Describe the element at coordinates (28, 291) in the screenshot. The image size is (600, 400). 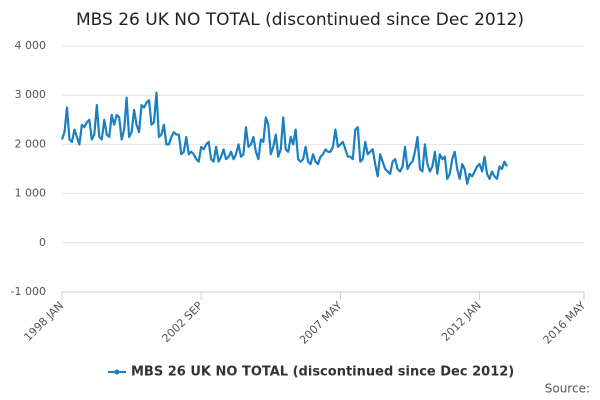
I see `y-tick-label: -1 000` at that location.